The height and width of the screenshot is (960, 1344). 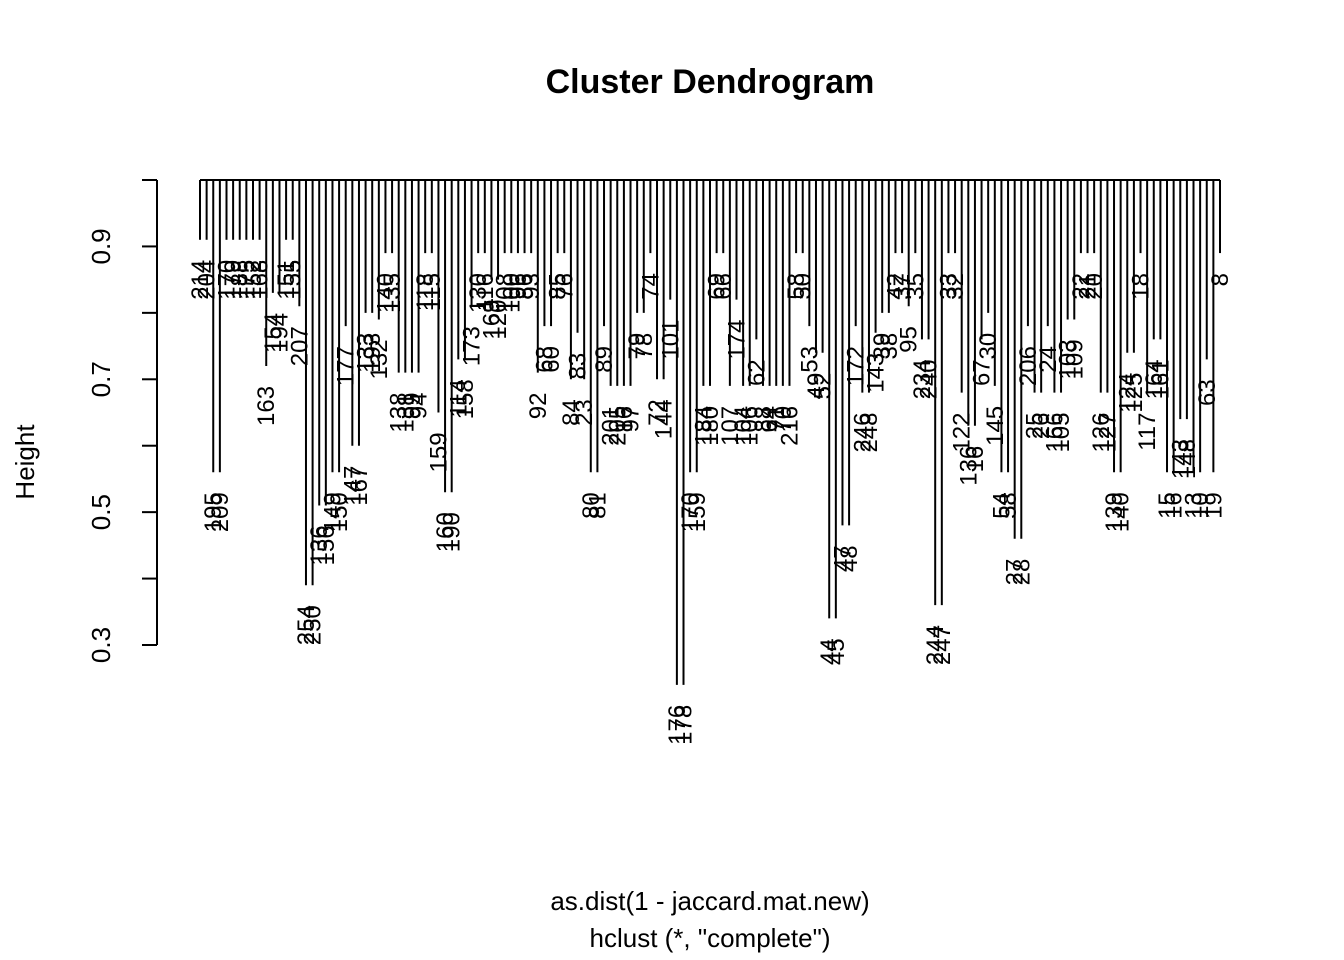 I want to click on leaf-label: 193, so click(x=372, y=353).